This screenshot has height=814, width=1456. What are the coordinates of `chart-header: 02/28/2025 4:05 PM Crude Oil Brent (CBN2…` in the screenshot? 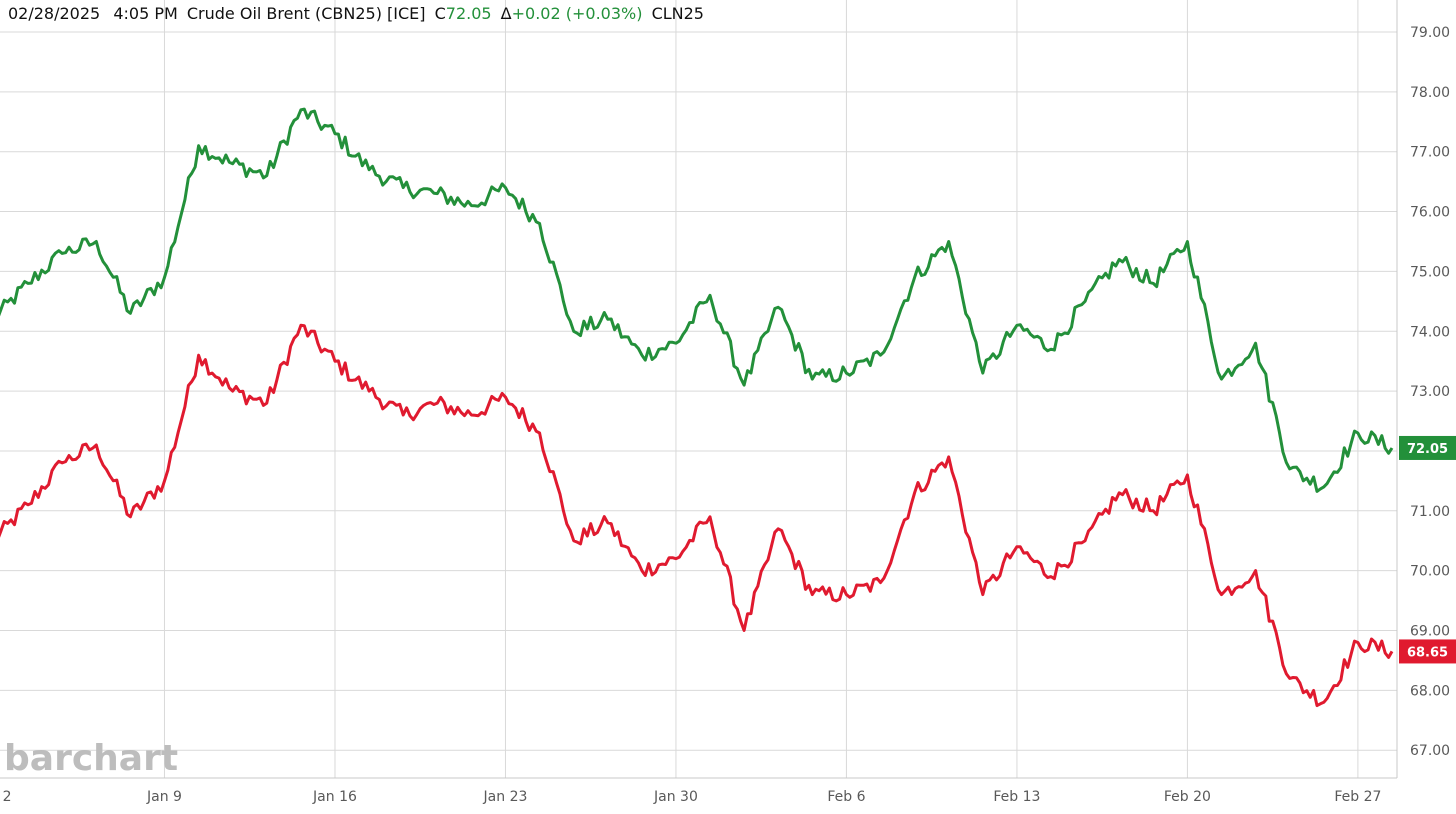 It's located at (356, 13).